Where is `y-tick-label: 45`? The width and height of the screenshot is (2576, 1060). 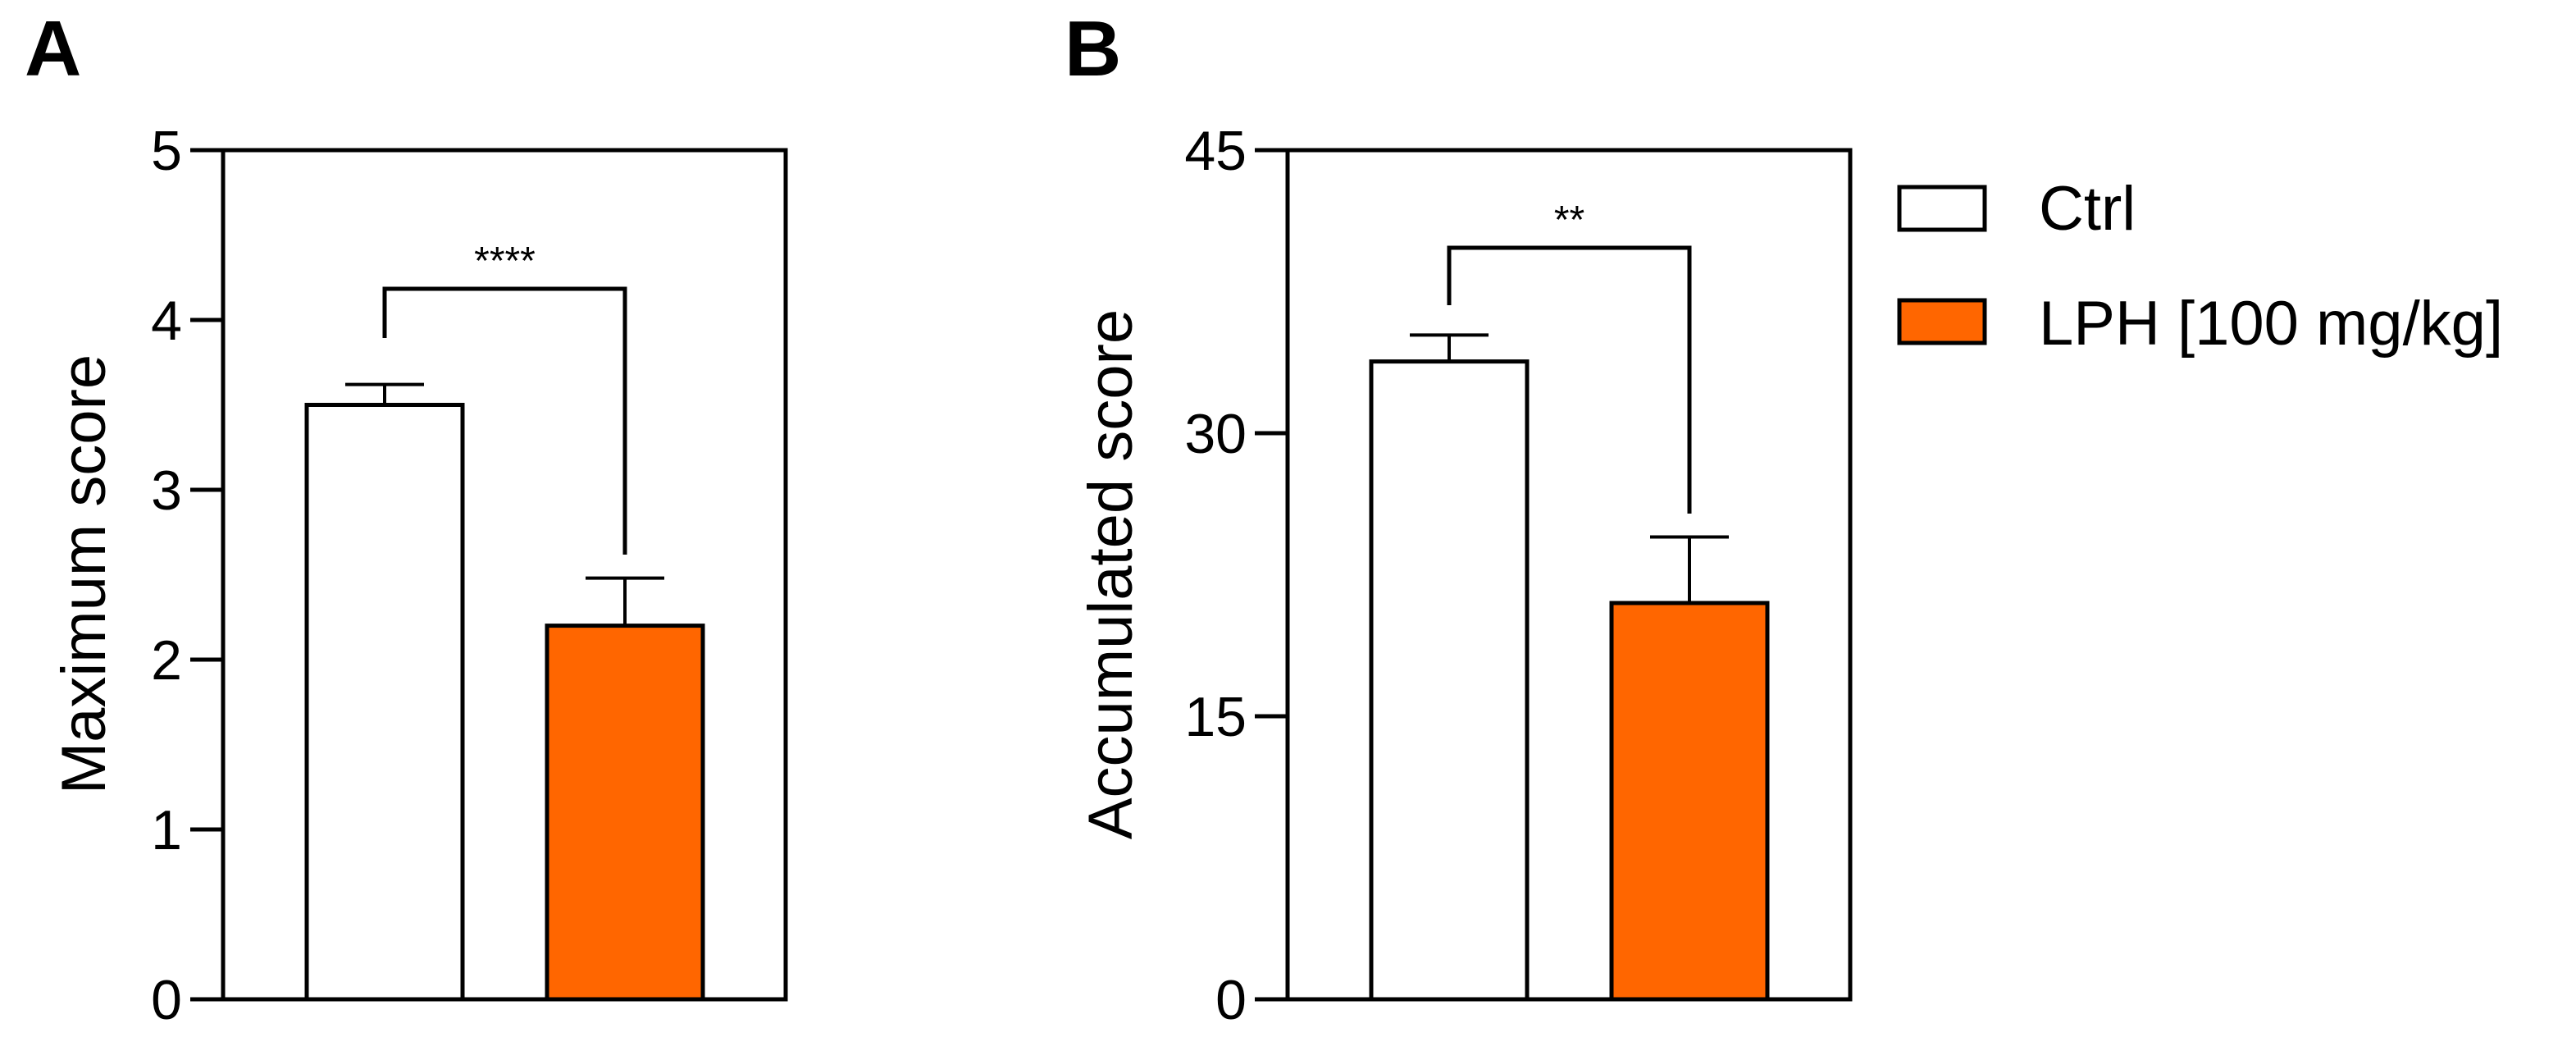
y-tick-label: 45 is located at coordinates (1215, 151).